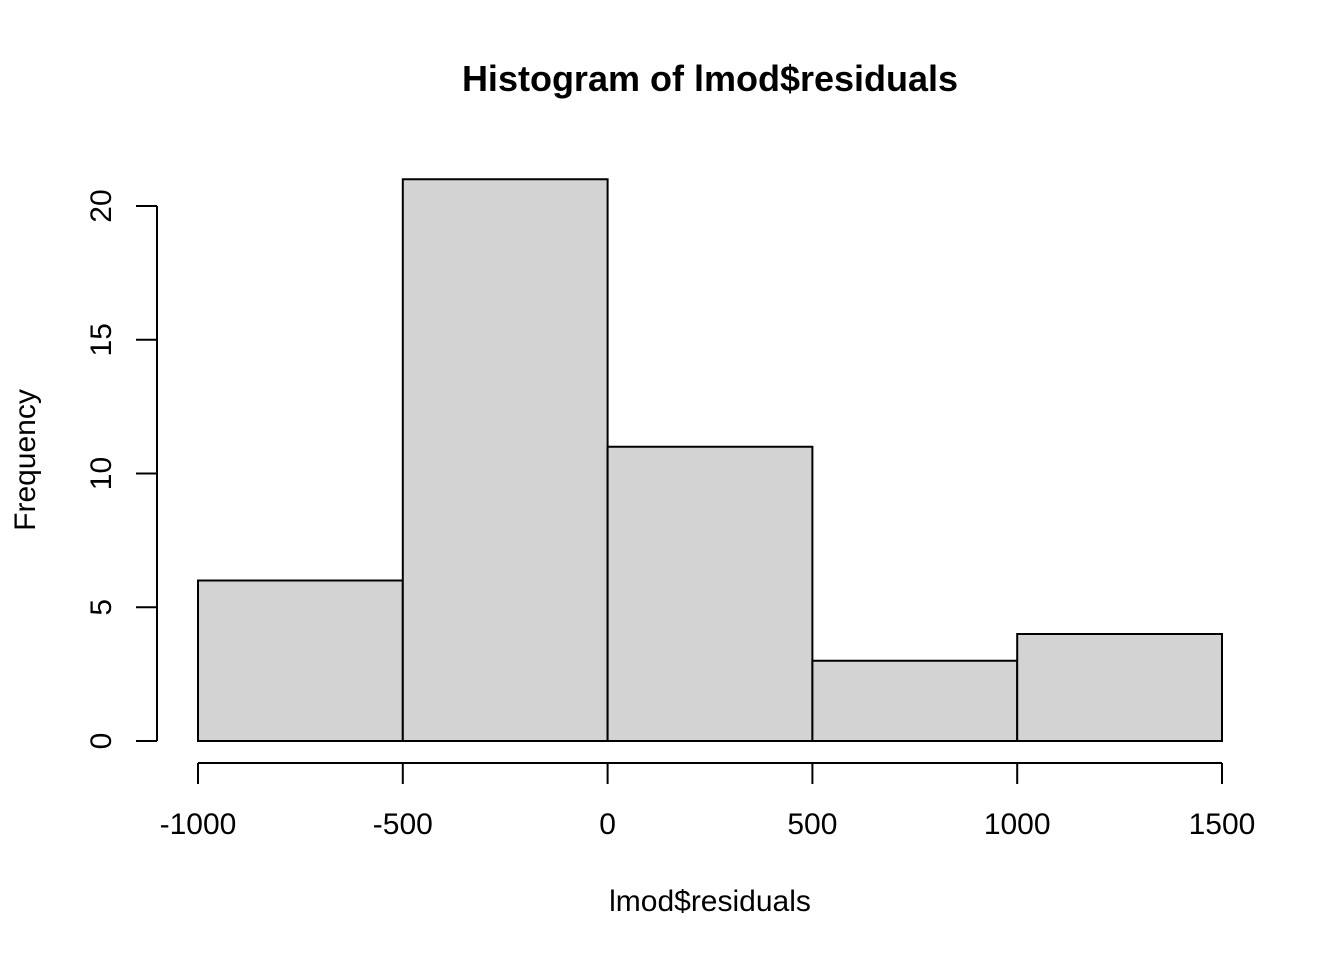 The width and height of the screenshot is (1344, 960). I want to click on y-tick-label: 0, so click(101, 741).